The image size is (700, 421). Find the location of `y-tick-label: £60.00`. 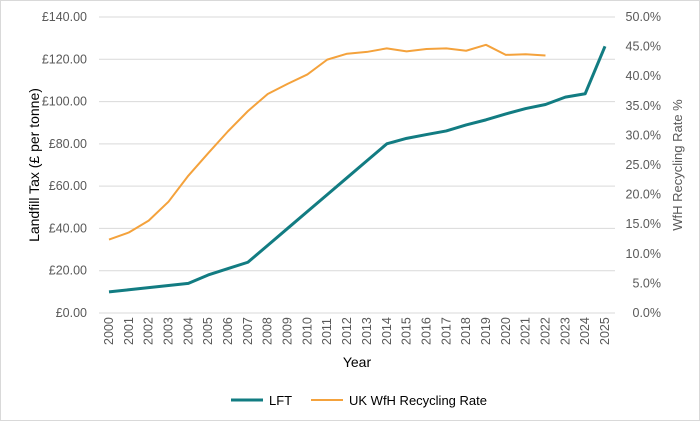

y-tick-label: £60.00 is located at coordinates (68, 186).